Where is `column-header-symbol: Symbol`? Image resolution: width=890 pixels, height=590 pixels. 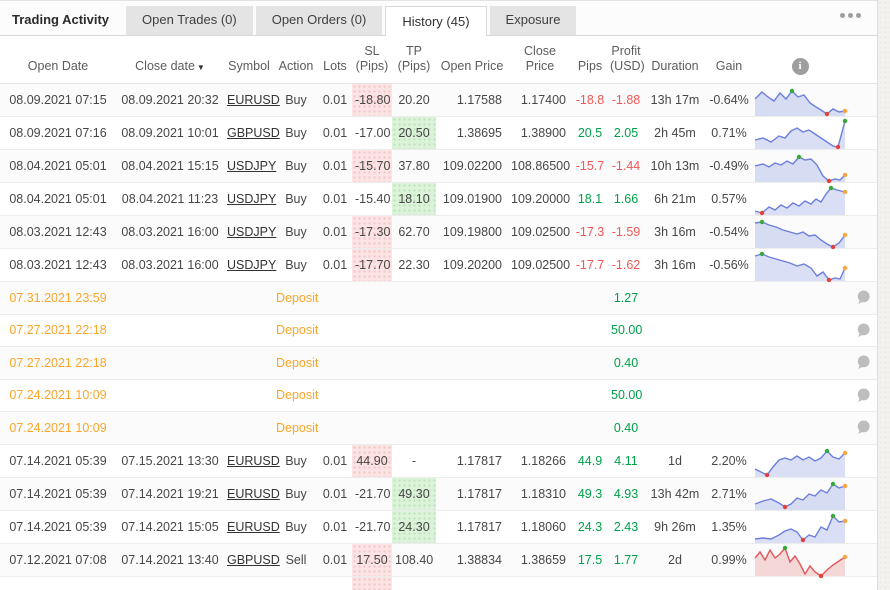
column-header-symbol: Symbol is located at coordinates (249, 60).